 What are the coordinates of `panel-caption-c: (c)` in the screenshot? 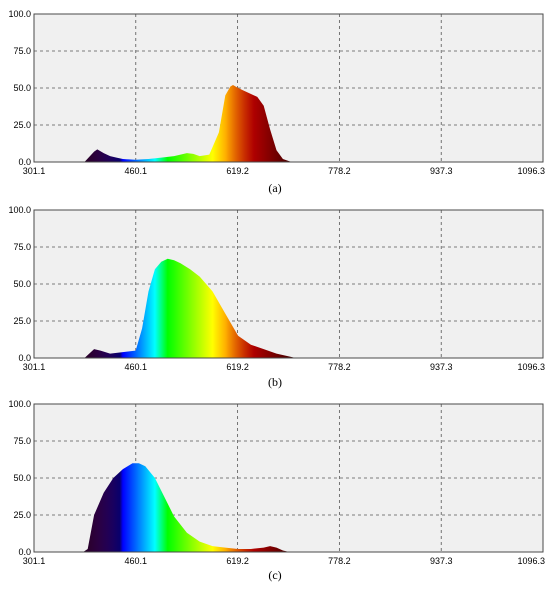 It's located at (275, 575).